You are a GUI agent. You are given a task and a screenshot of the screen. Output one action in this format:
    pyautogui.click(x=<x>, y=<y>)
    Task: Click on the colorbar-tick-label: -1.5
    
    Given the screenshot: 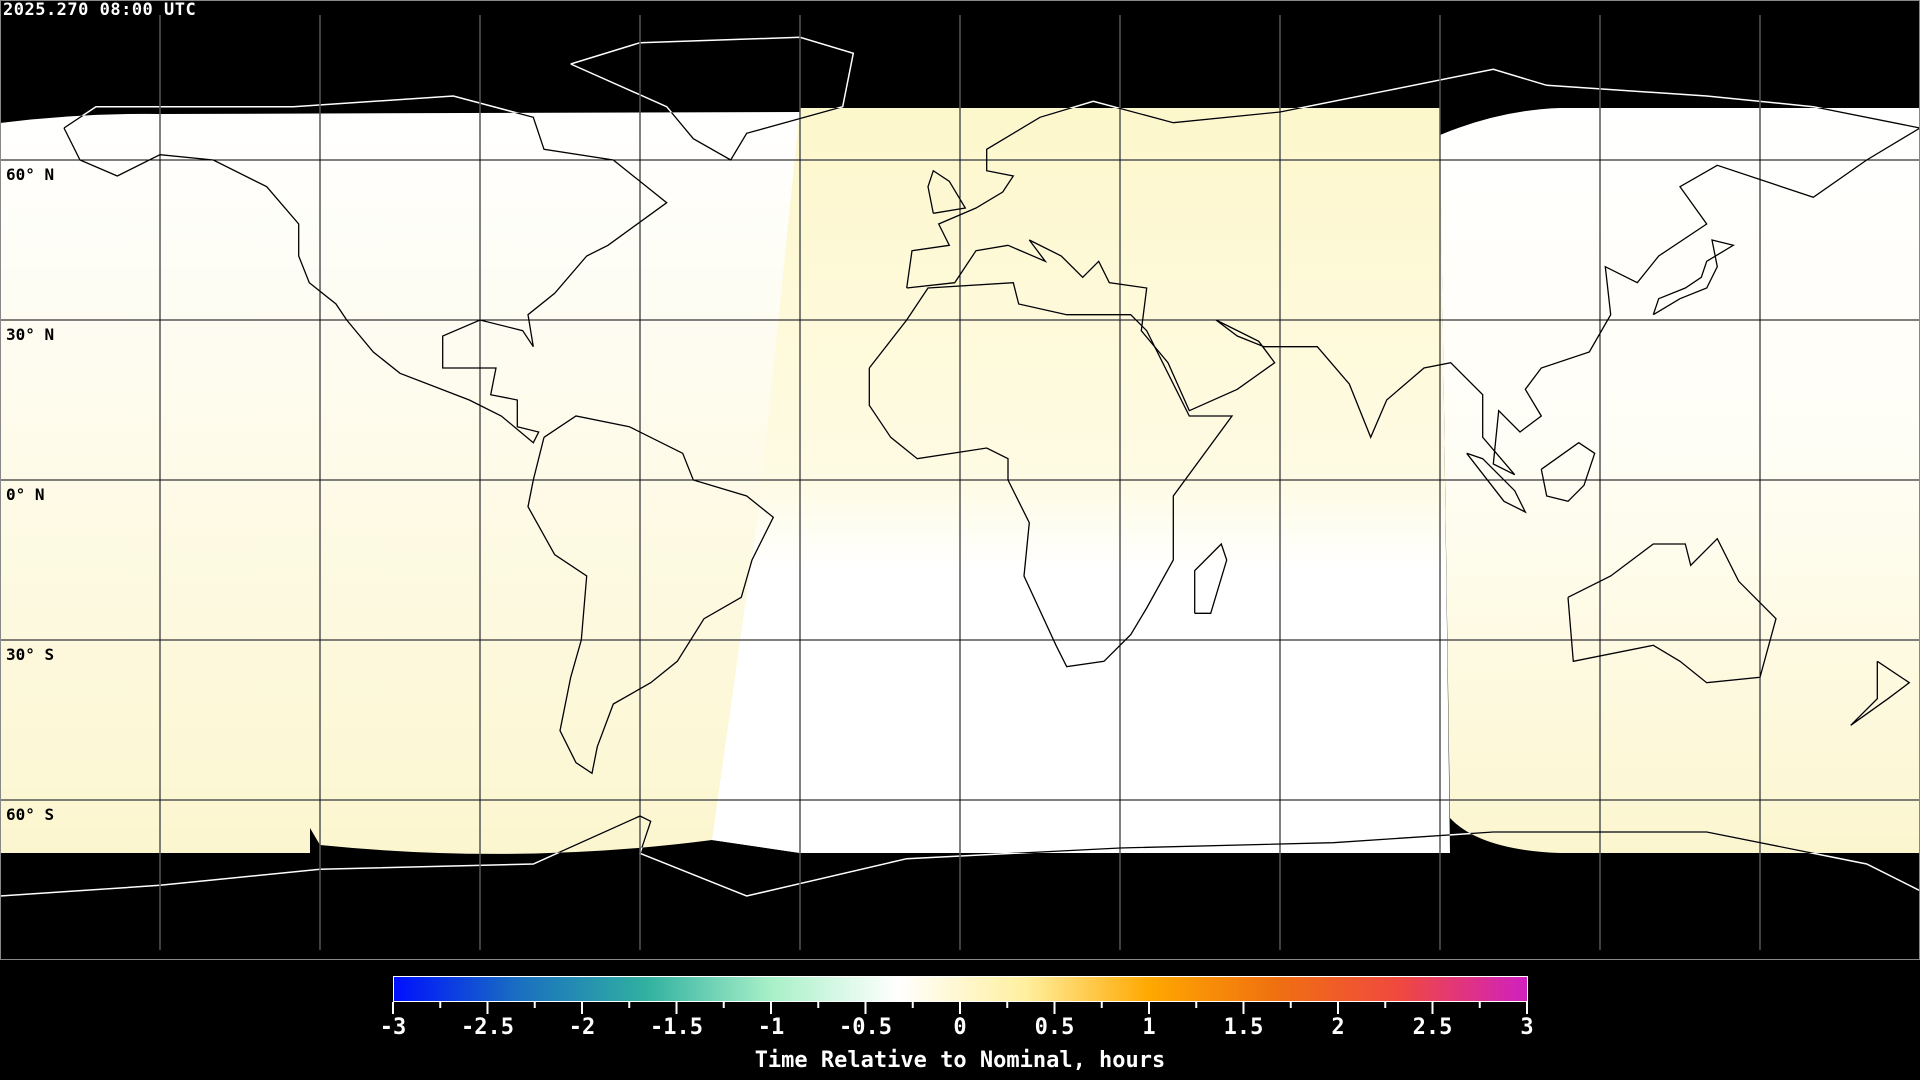 What is the action you would take?
    pyautogui.click(x=676, y=1027)
    